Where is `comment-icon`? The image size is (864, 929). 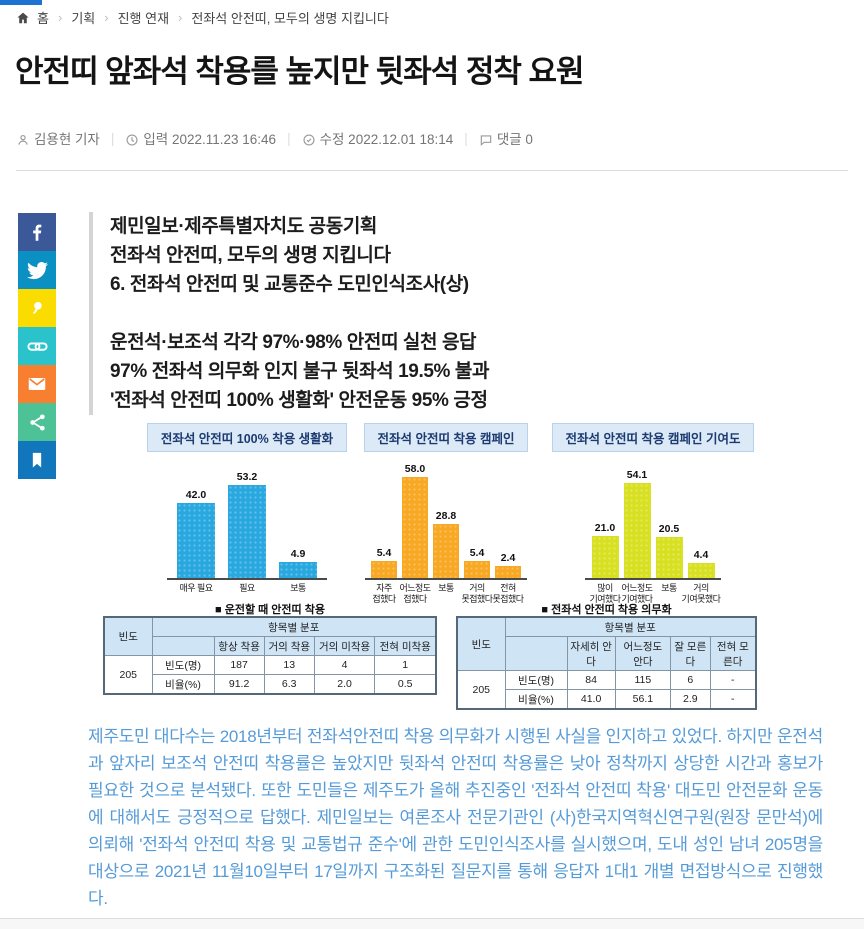
comment-icon is located at coordinates (486, 140).